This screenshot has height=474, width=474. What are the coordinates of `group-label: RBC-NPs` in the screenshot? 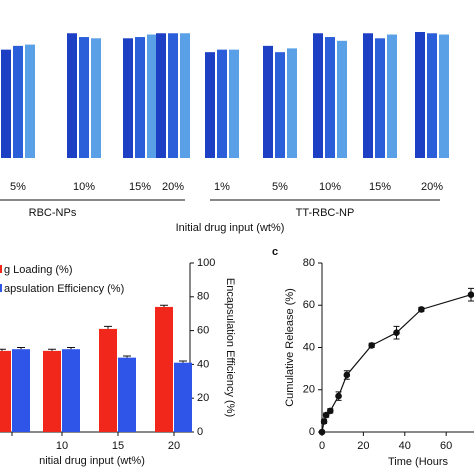 It's located at (53, 213).